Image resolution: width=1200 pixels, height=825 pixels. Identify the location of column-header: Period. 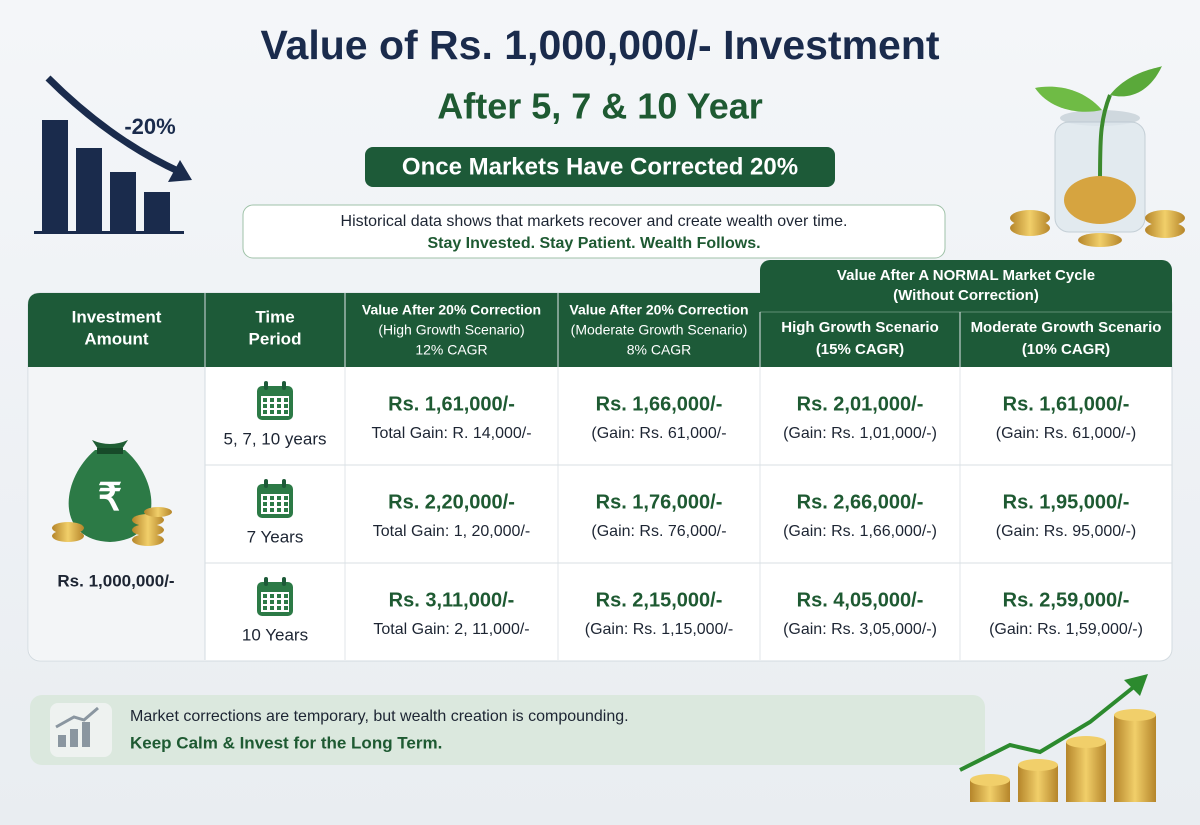
(275, 338).